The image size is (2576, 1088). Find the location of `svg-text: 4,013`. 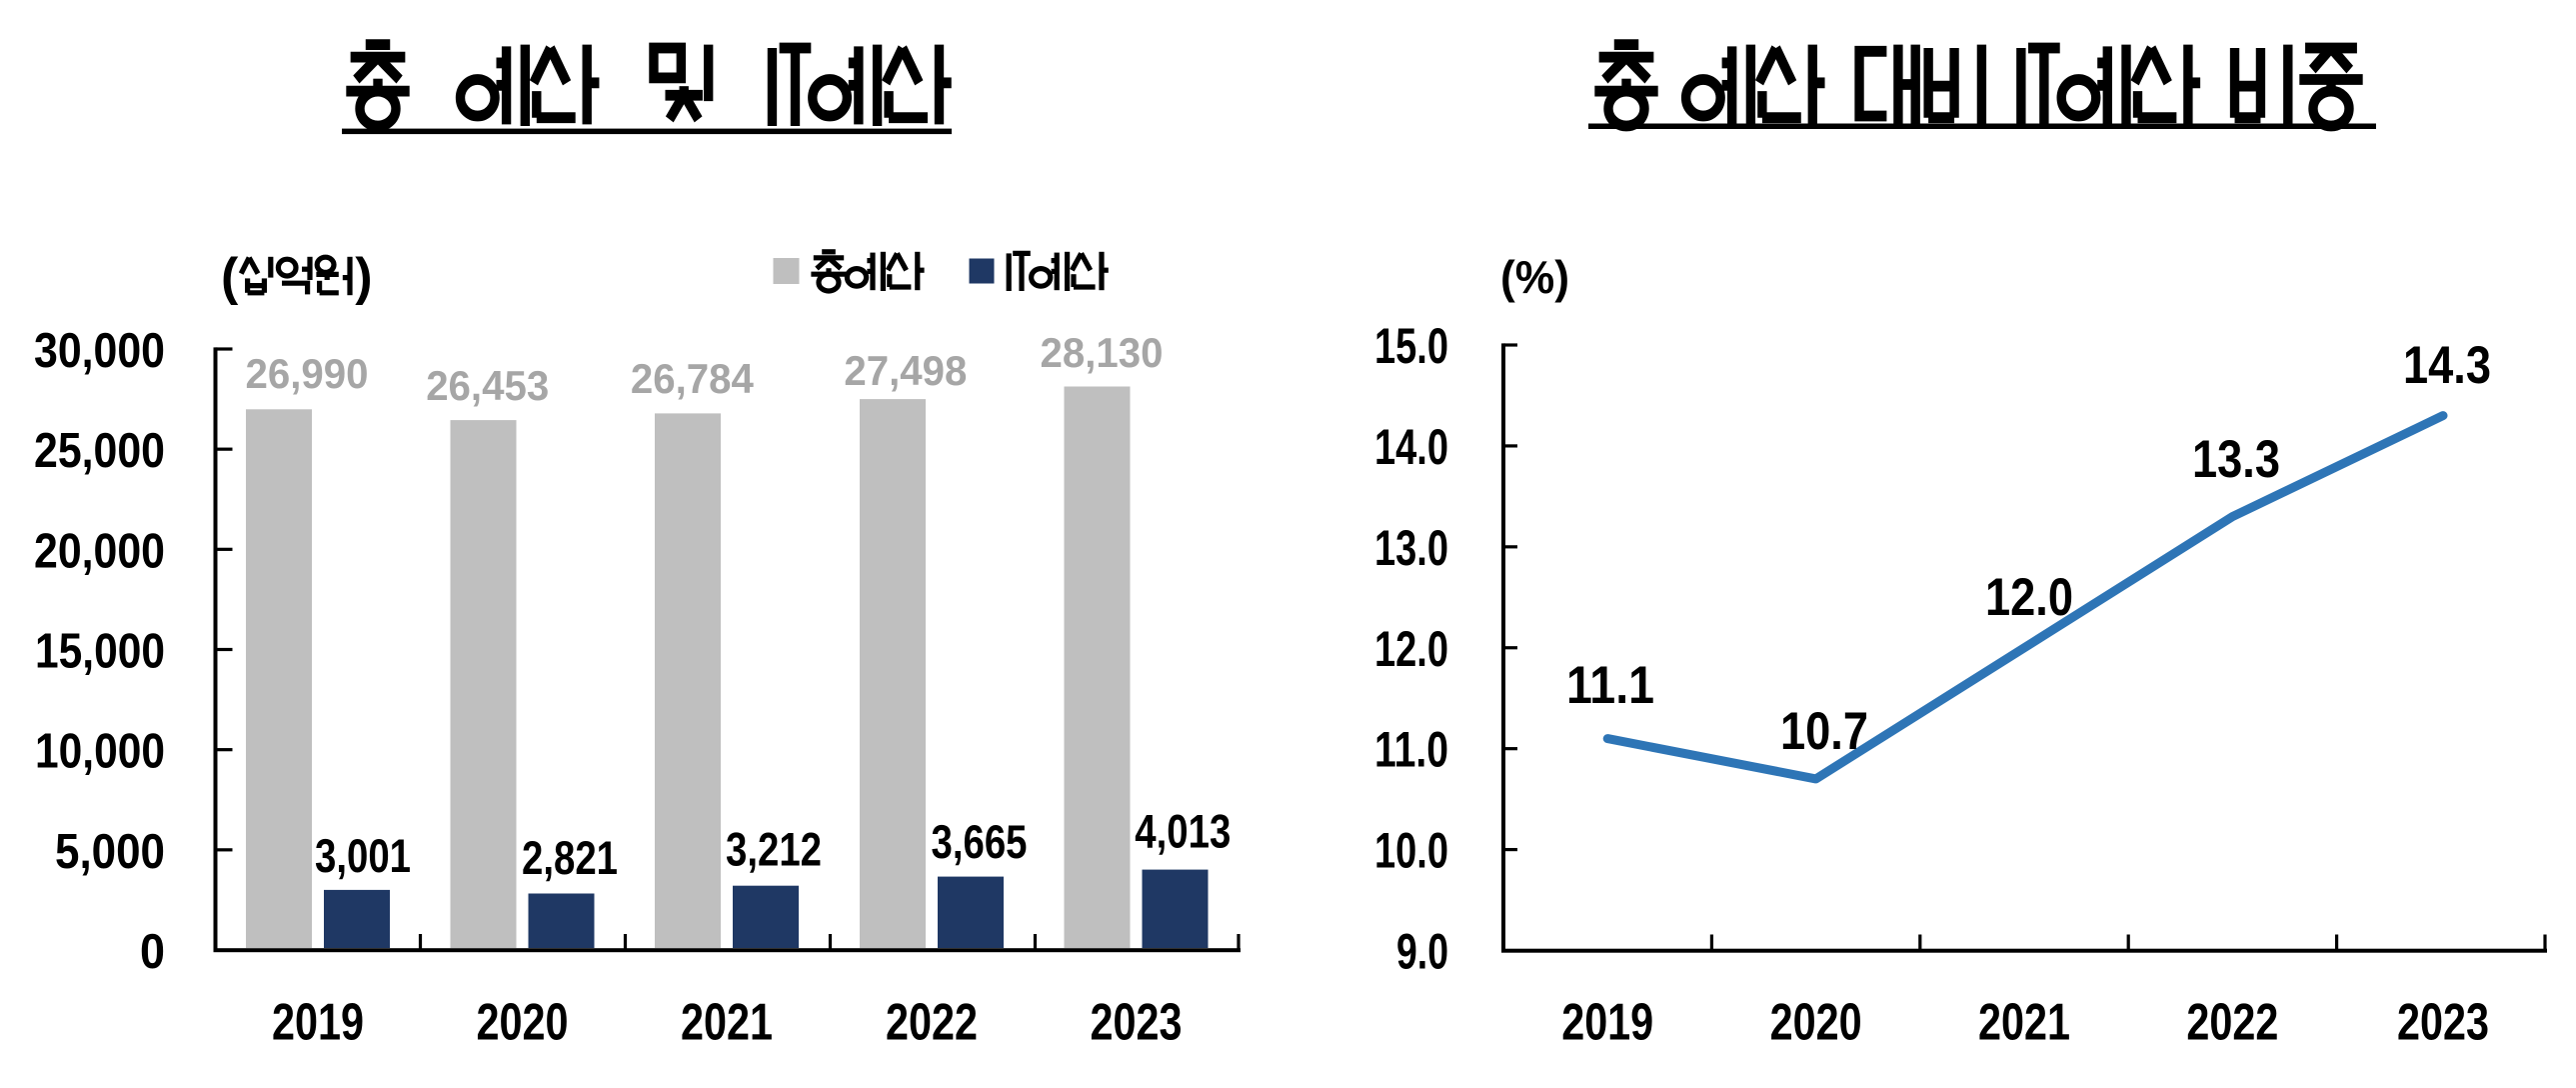

svg-text: 4,013 is located at coordinates (1183, 832).